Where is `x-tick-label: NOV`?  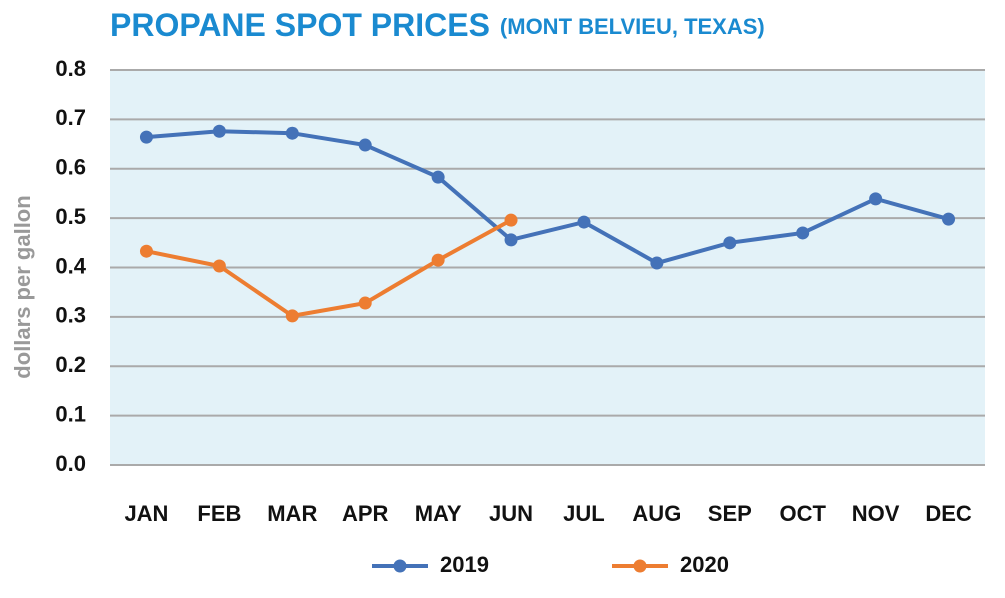
x-tick-label: NOV is located at coordinates (876, 513).